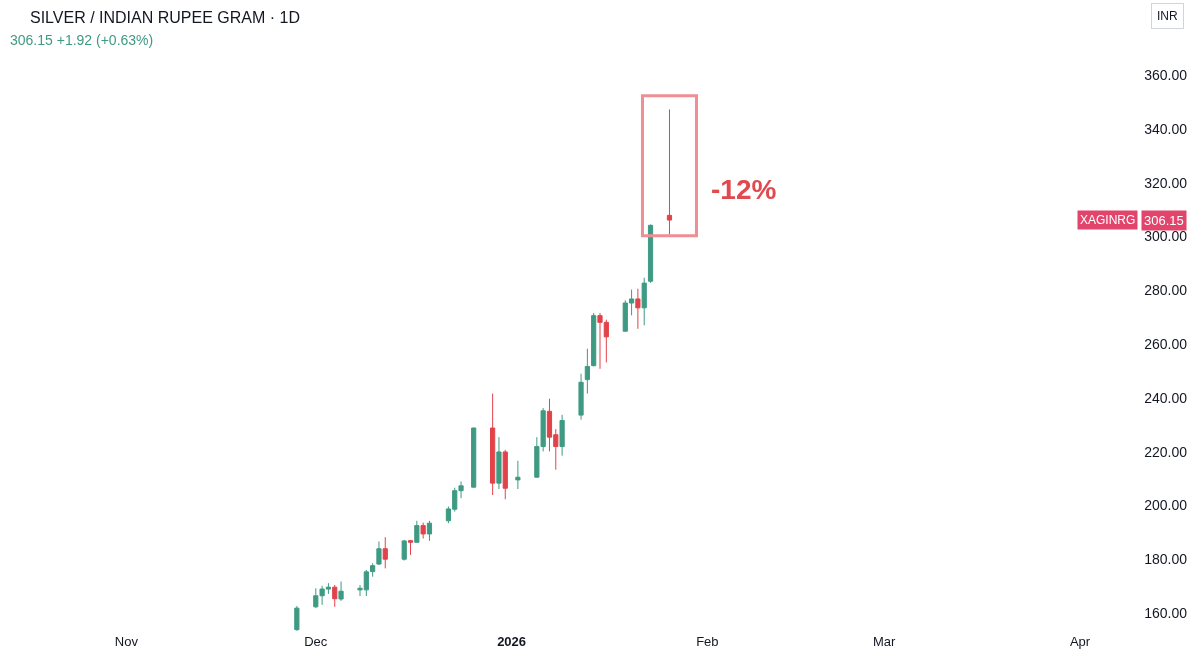  I want to click on x-tick-label: Mar, so click(885, 642).